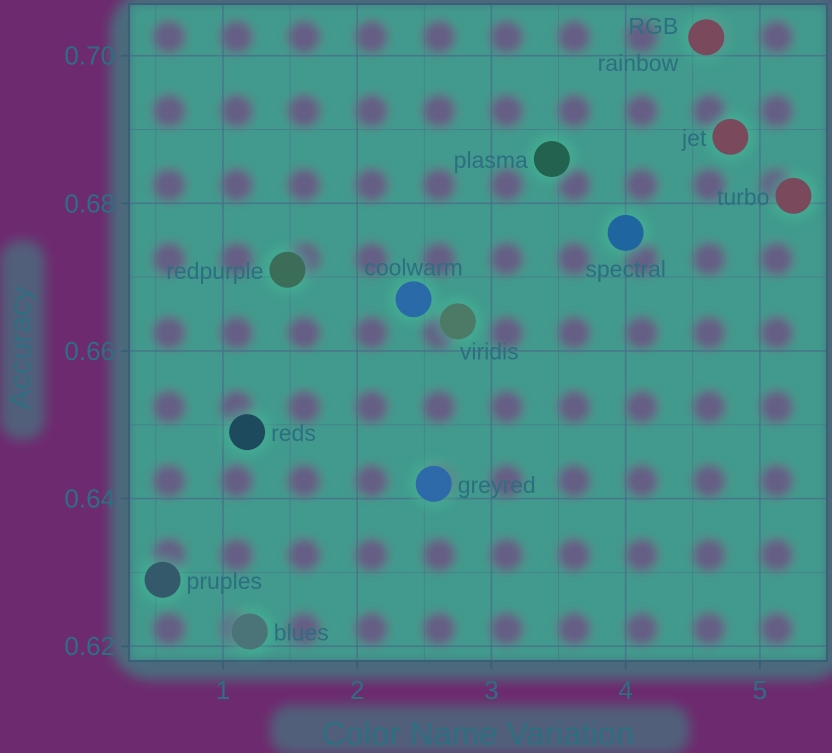  What do you see at coordinates (357, 690) in the screenshot?
I see `x-tick-label: 2` at bounding box center [357, 690].